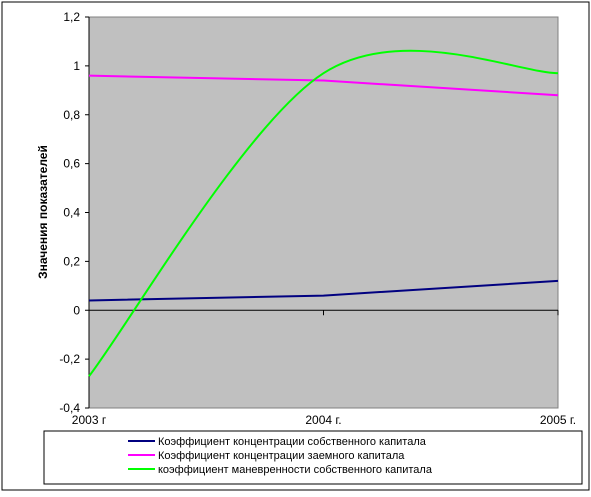 The height and width of the screenshot is (497, 591). Describe the element at coordinates (89, 420) in the screenshot. I see `x-tick-label: 2003 г` at that location.